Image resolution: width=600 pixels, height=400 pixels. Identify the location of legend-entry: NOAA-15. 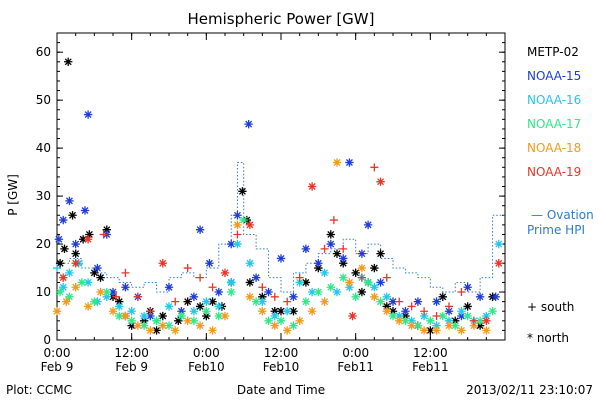
(554, 76).